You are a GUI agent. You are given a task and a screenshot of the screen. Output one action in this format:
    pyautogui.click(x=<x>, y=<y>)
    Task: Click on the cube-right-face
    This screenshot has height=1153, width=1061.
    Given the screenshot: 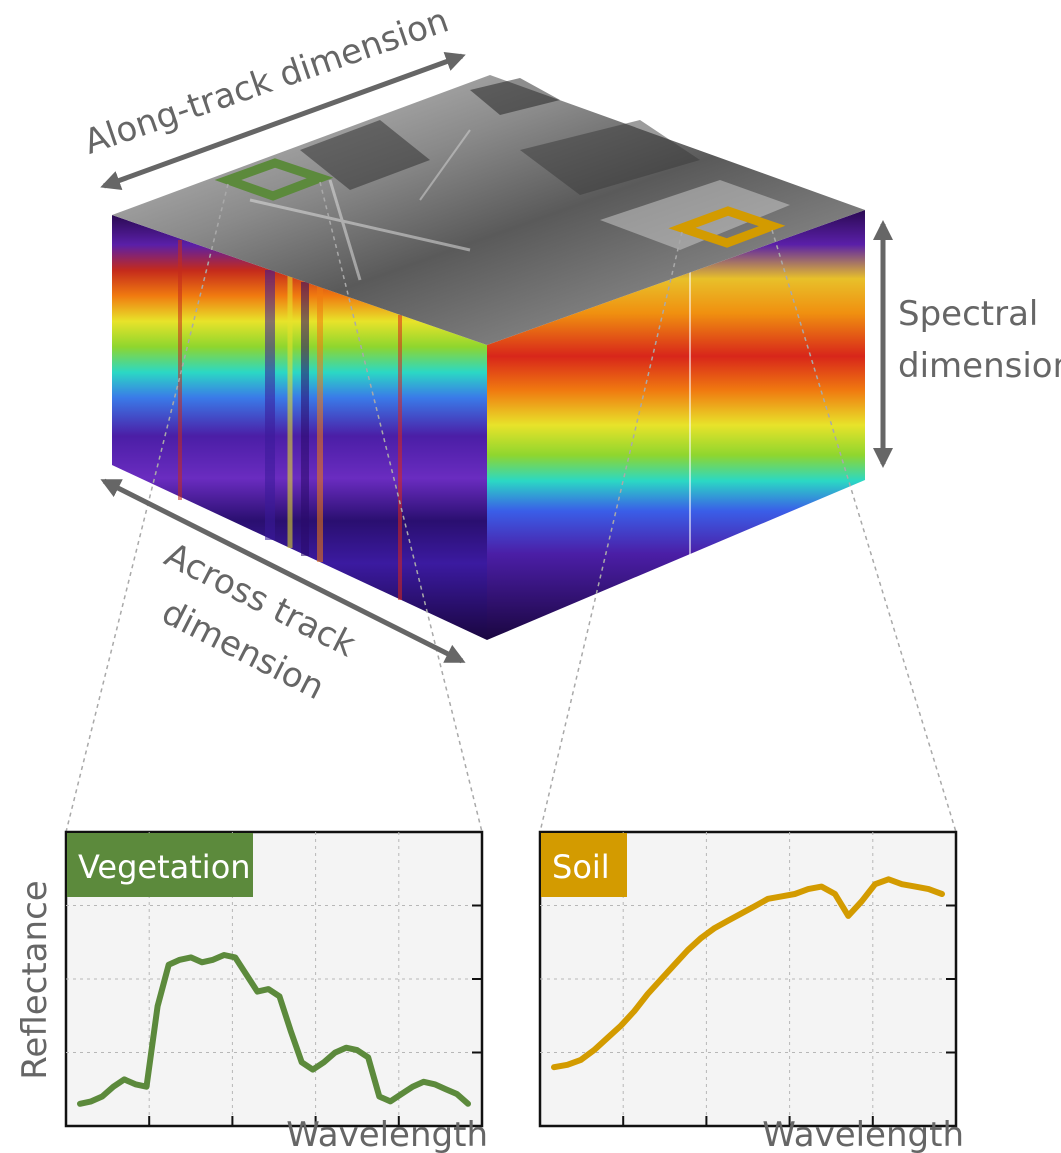 What is the action you would take?
    pyautogui.click(x=676, y=425)
    